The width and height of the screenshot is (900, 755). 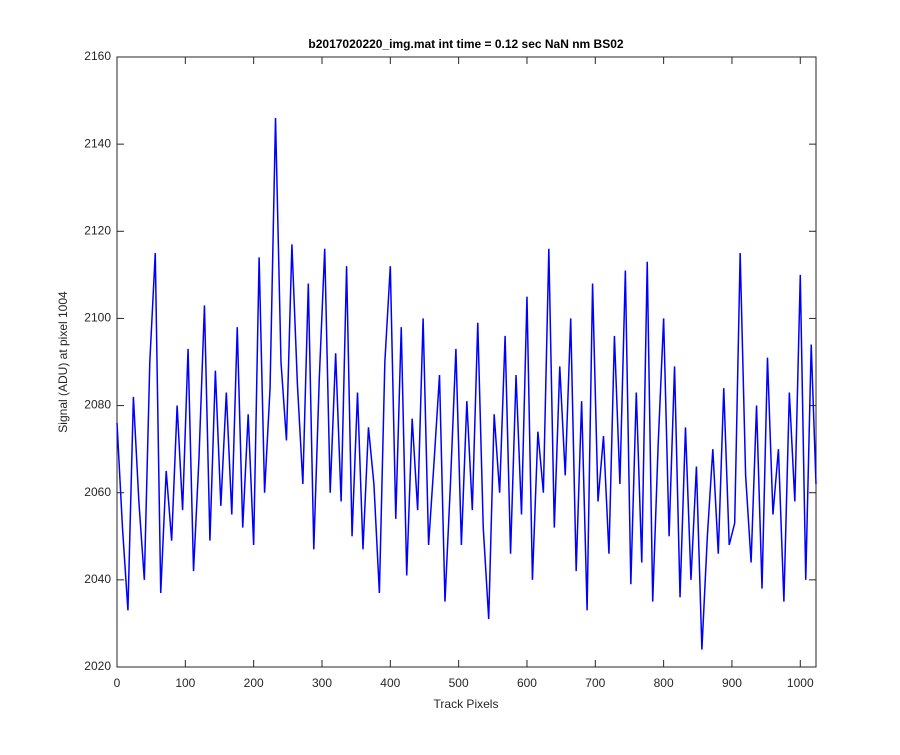 I want to click on y-tick-label: 2160, so click(x=97, y=56).